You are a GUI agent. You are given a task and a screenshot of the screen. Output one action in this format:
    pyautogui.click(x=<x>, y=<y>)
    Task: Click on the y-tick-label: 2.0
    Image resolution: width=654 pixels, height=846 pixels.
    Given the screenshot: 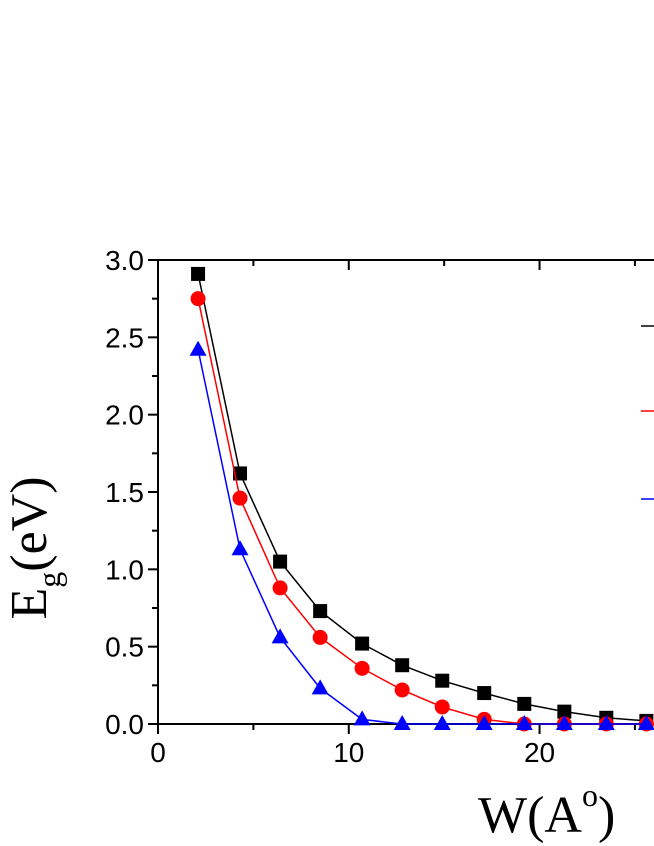 What is the action you would take?
    pyautogui.click(x=124, y=415)
    